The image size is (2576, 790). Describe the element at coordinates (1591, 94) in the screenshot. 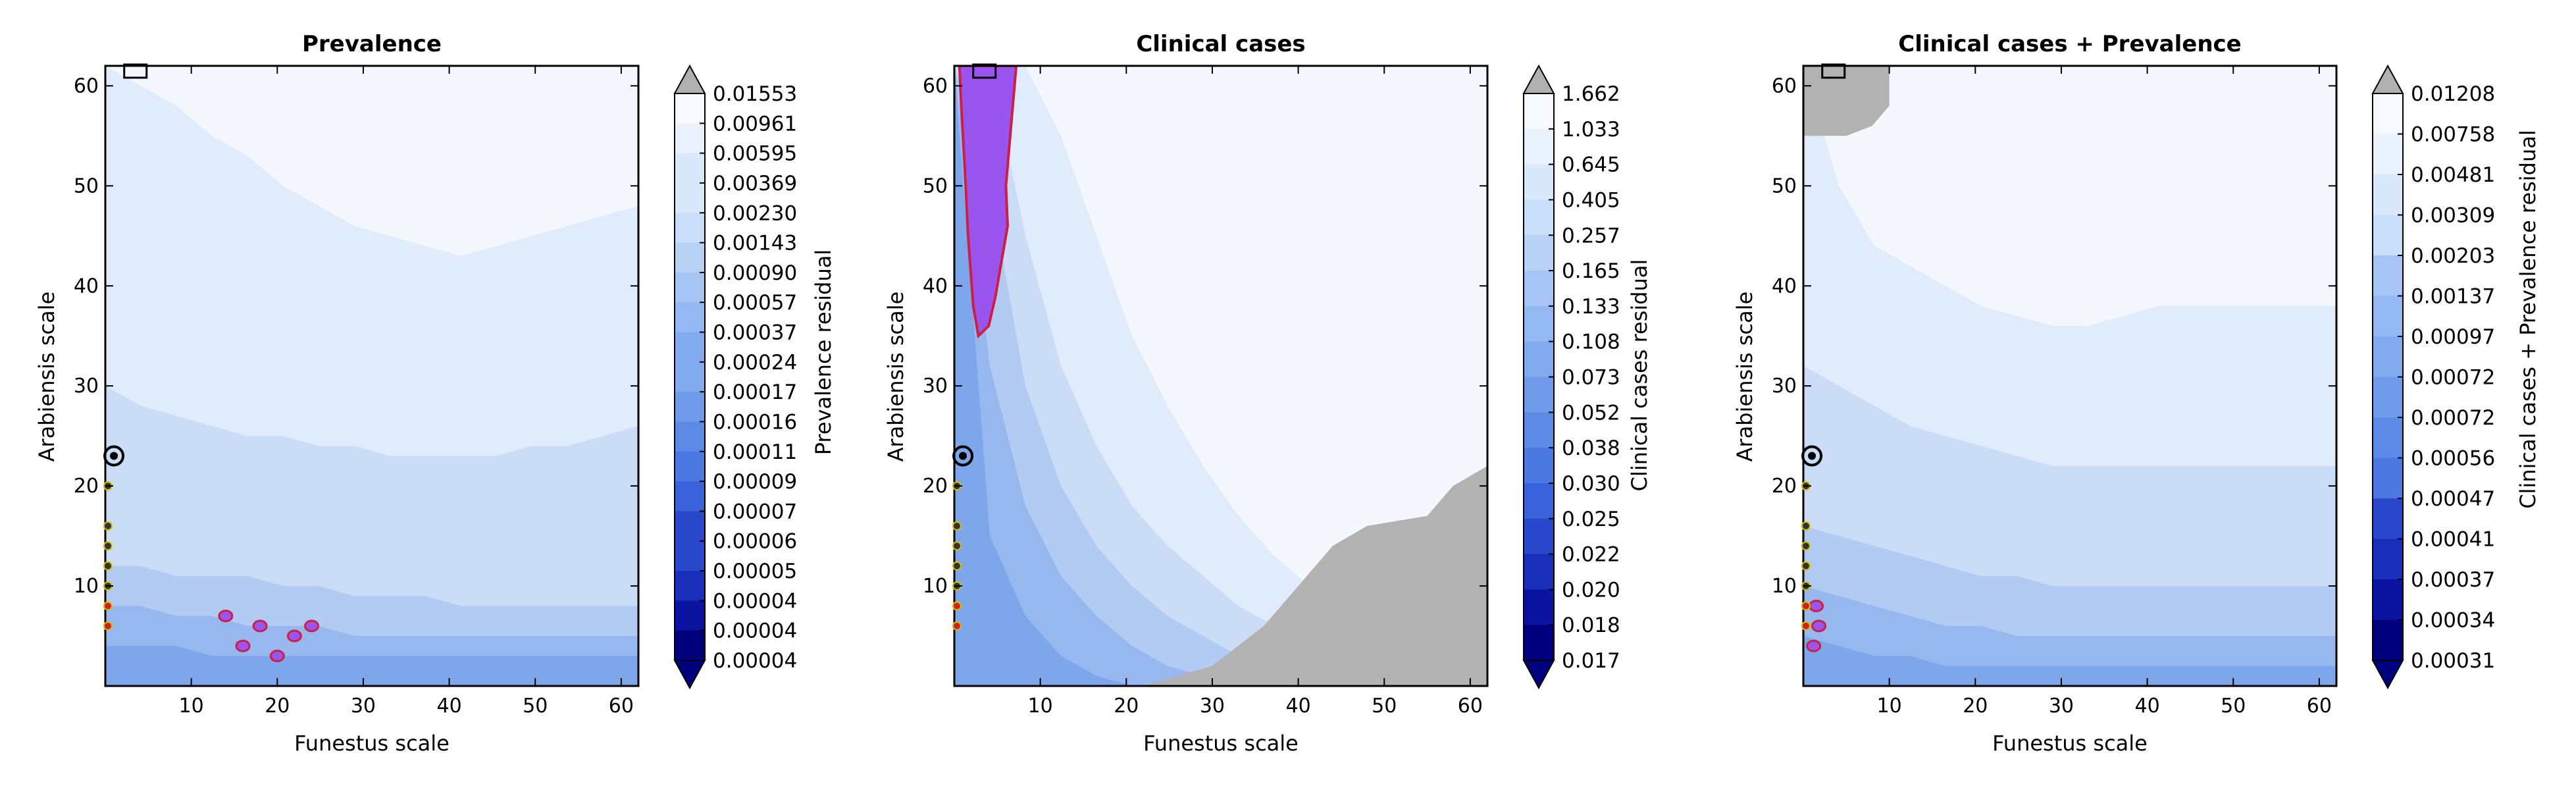

I see `colorbar-tick-label: 1.662` at that location.